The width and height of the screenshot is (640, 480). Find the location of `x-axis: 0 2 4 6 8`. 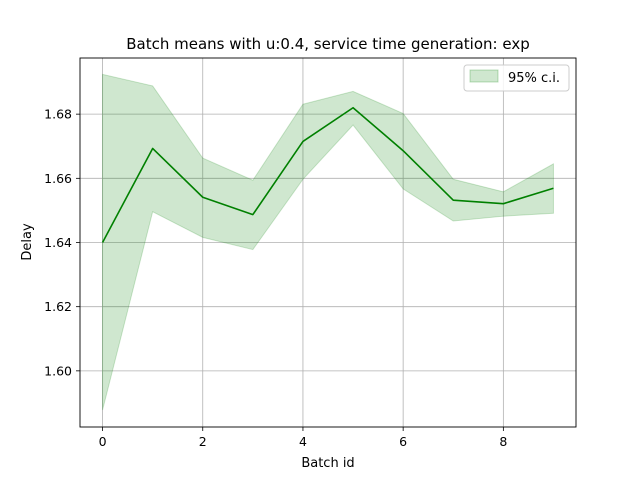

x-axis: 0 2 4 6 8 is located at coordinates (303, 438).